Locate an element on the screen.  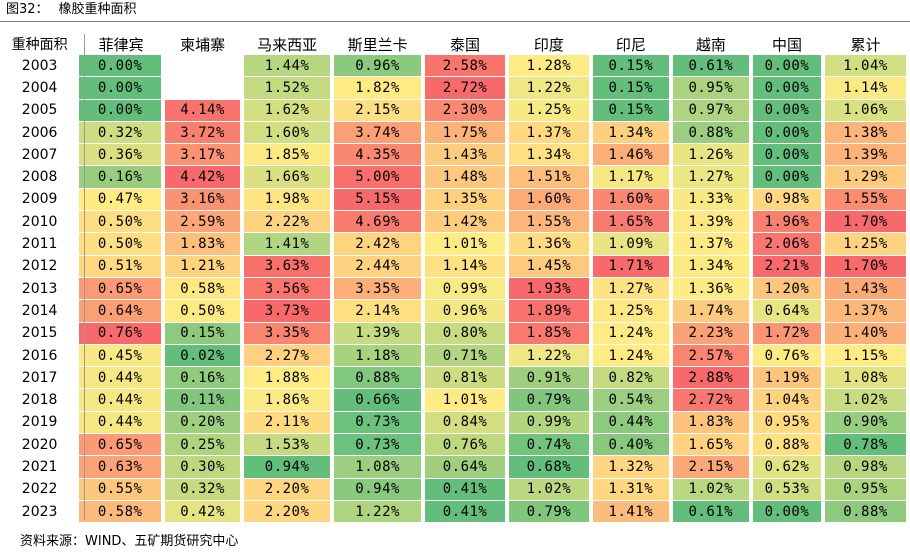
heat-cell: 2.20% is located at coordinates (288, 489).